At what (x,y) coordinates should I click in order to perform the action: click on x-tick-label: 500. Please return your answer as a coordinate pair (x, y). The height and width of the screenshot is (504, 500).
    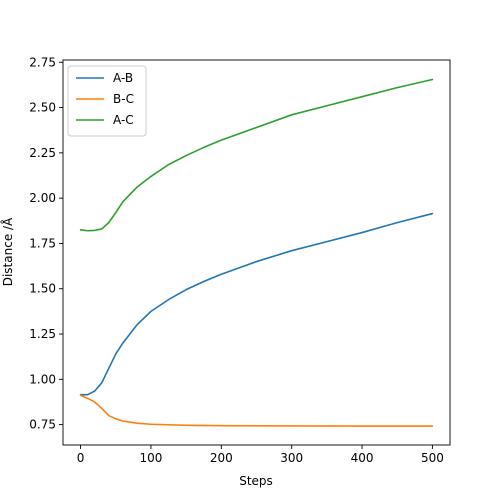
    Looking at the image, I should click on (432, 458).